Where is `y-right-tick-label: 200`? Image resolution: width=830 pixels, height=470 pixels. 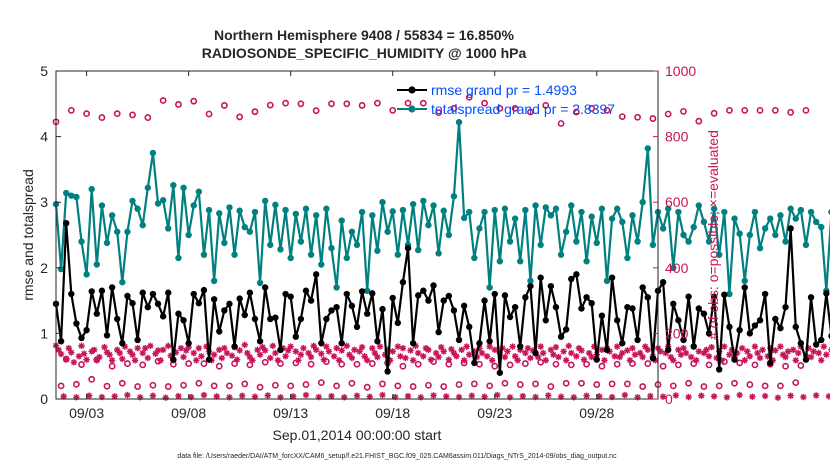 y-right-tick-label: 200 is located at coordinates (677, 333).